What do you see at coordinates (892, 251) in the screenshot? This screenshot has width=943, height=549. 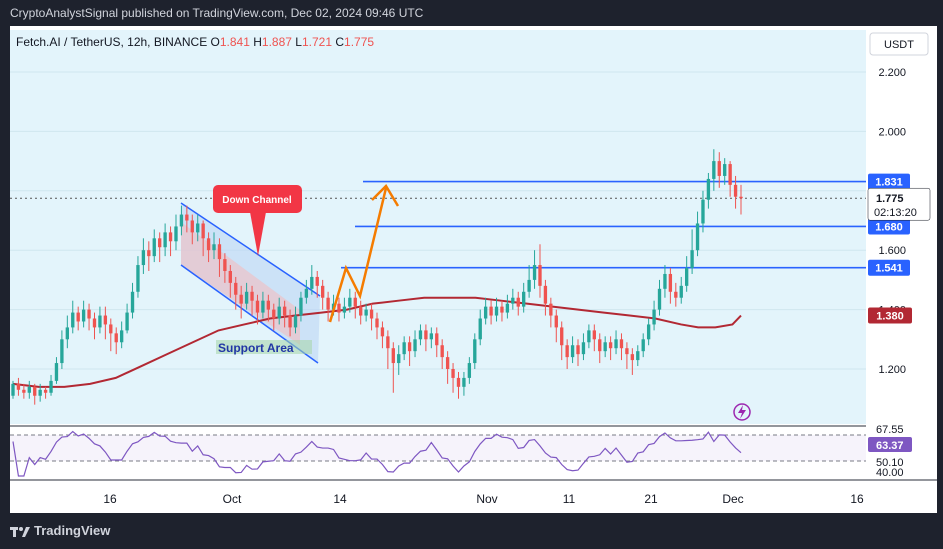 I see `y-tick-label: 1.600` at bounding box center [892, 251].